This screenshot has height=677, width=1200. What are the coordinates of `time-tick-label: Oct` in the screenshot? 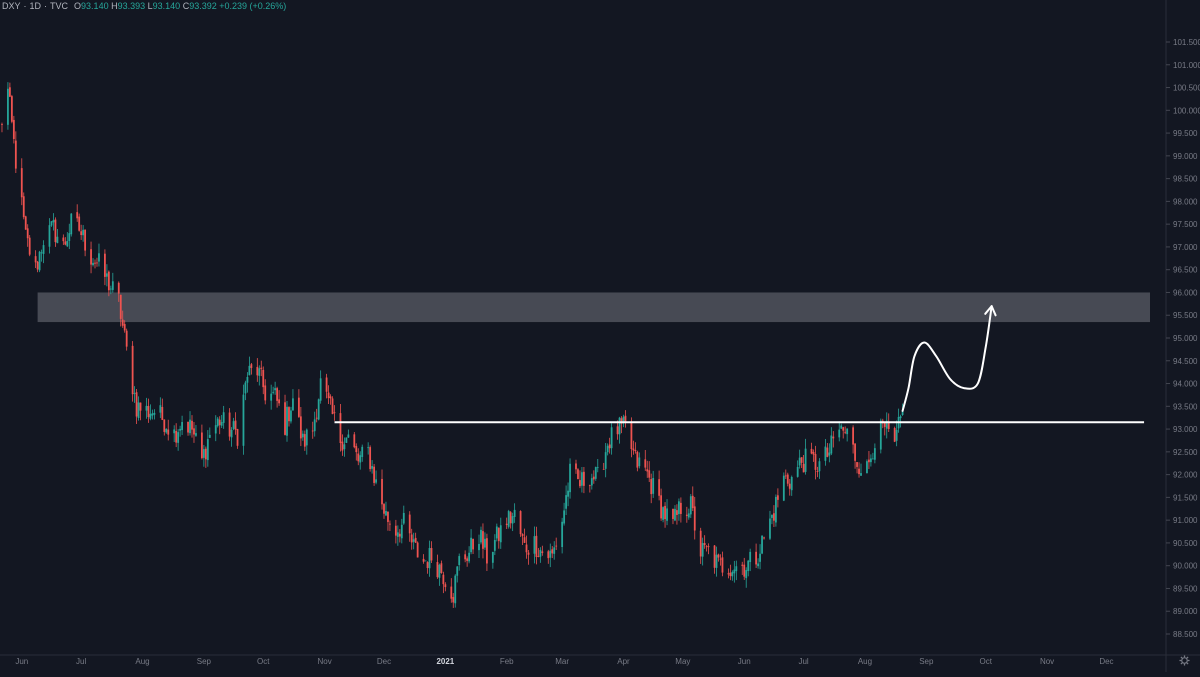 It's located at (985, 661).